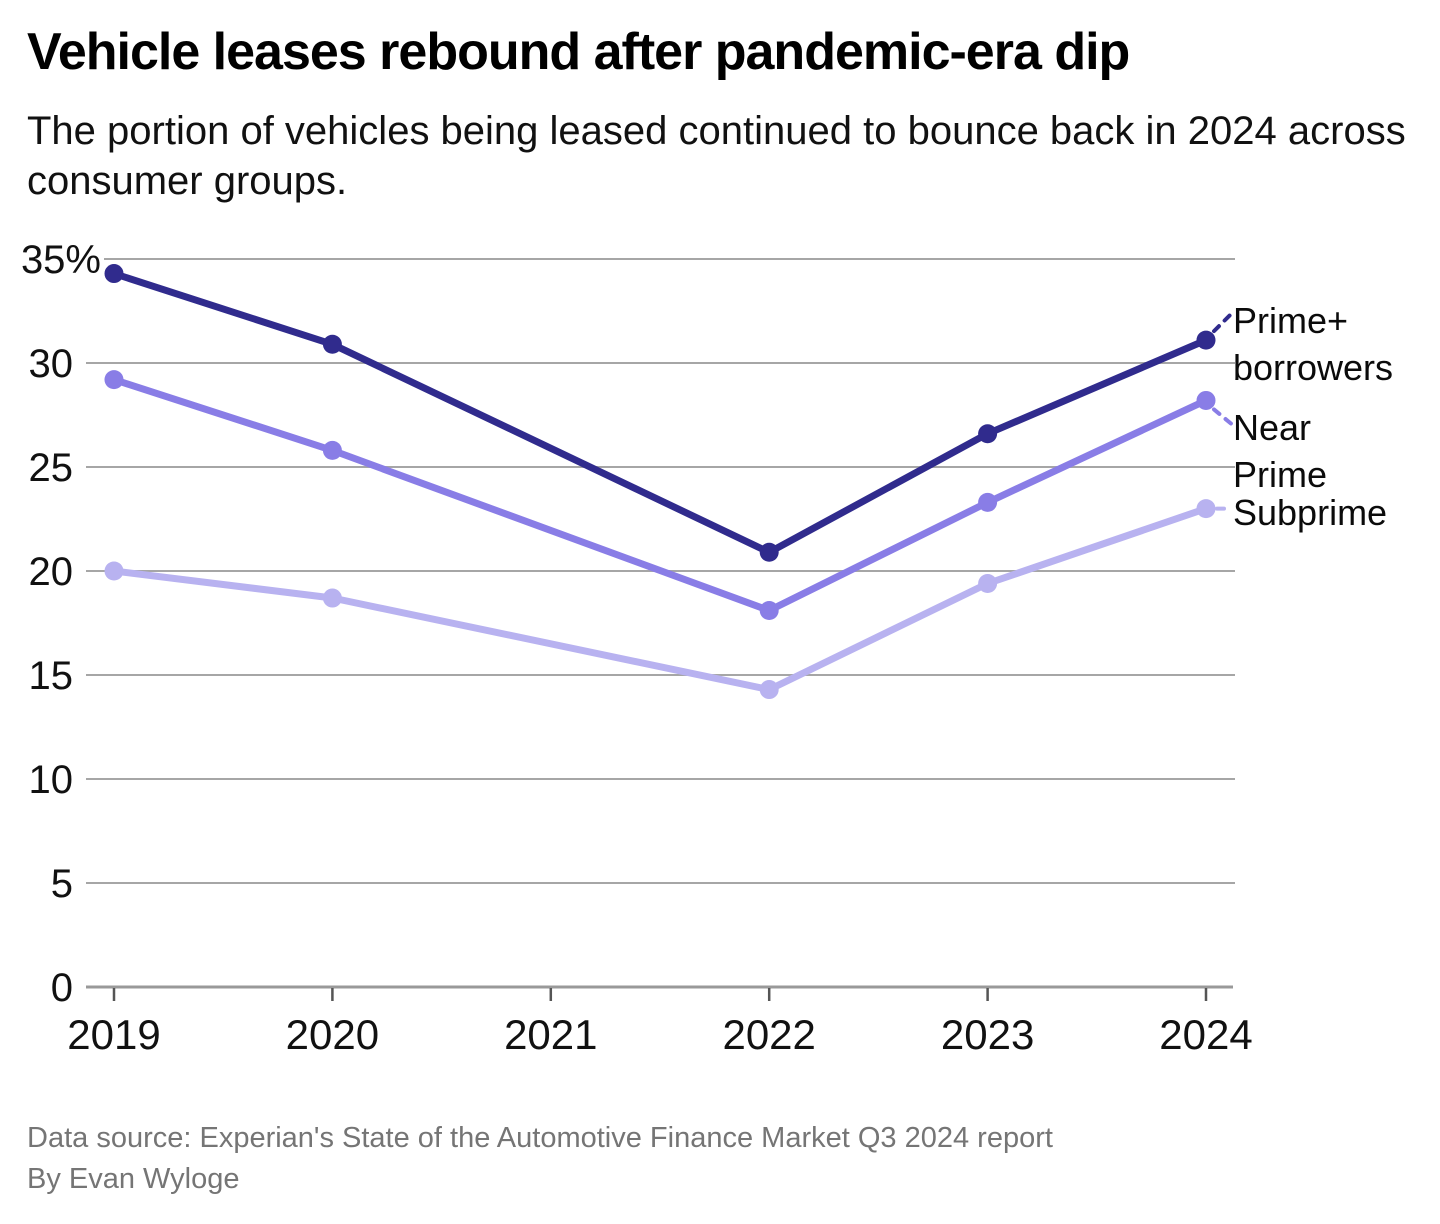  I want to click on x-axis-label: 2021, so click(550, 1034).